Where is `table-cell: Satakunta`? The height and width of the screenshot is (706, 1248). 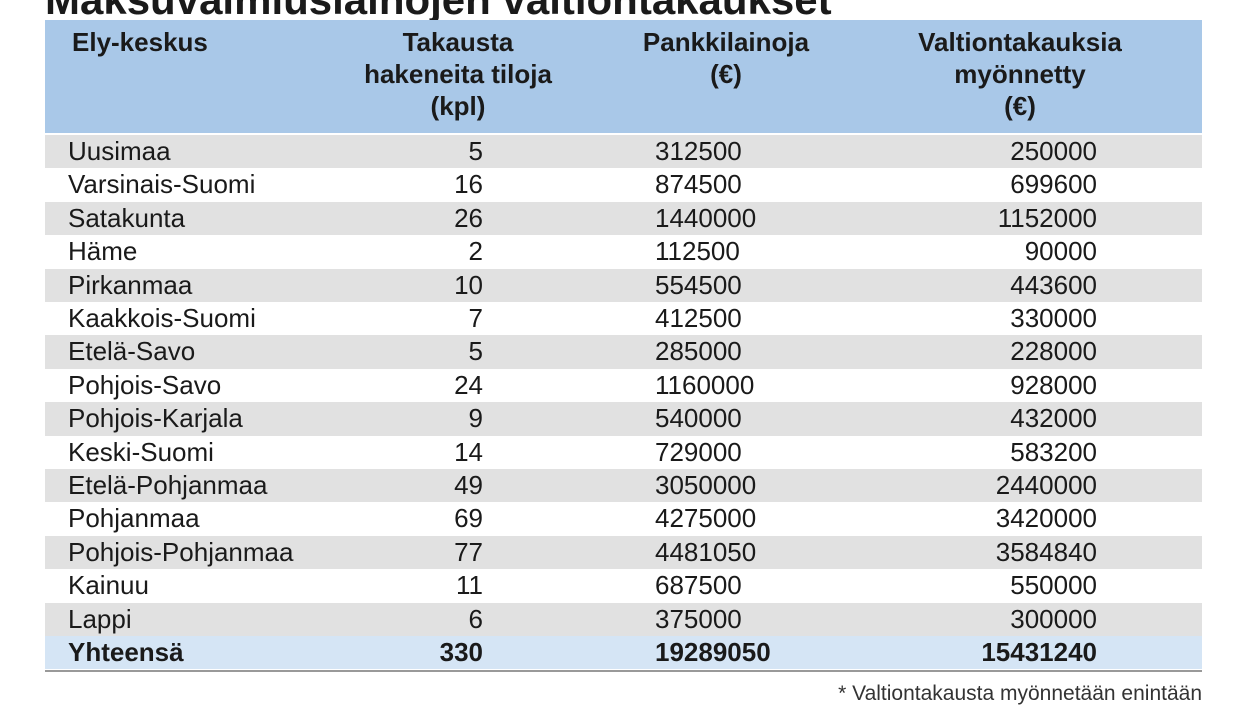 table-cell: Satakunta is located at coordinates (127, 217).